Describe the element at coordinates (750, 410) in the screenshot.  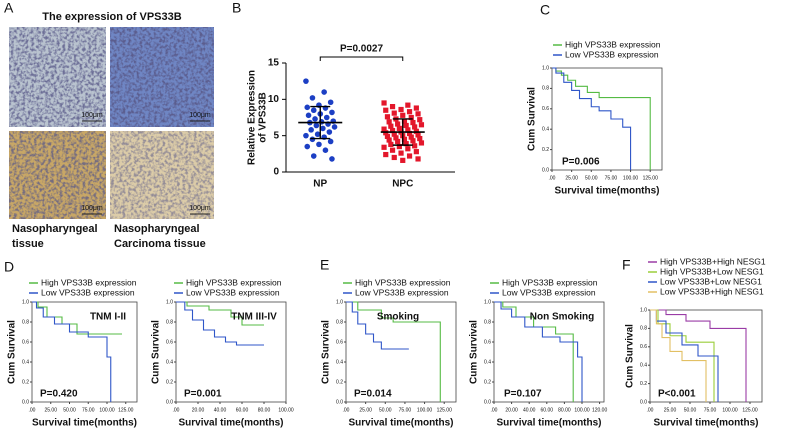
I see `x-tick-label: 125.00` at that location.